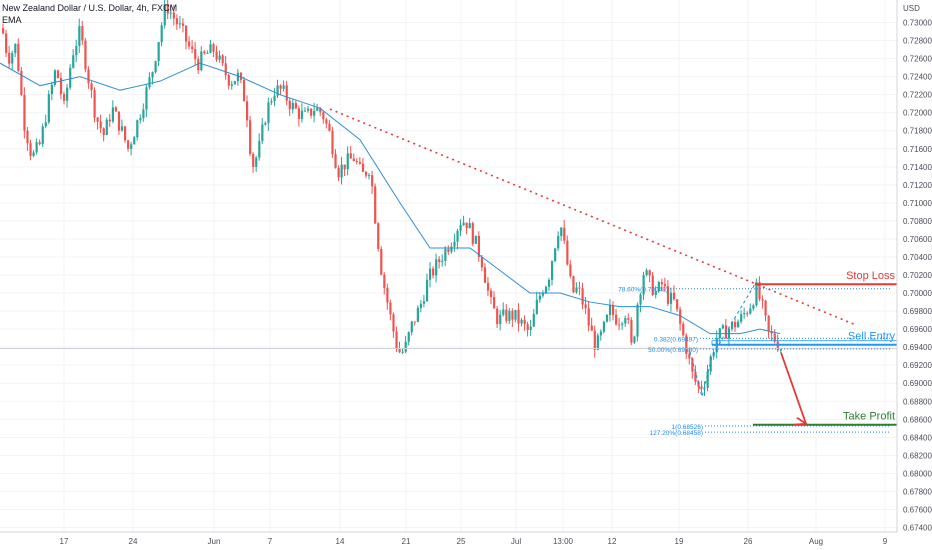 The image size is (932, 550). What do you see at coordinates (917, 275) in the screenshot?
I see `price-tick-label: 0.70200` at bounding box center [917, 275].